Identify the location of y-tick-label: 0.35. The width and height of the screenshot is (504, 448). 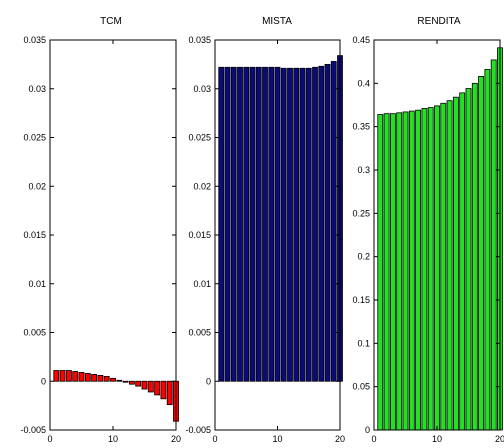
(361, 127).